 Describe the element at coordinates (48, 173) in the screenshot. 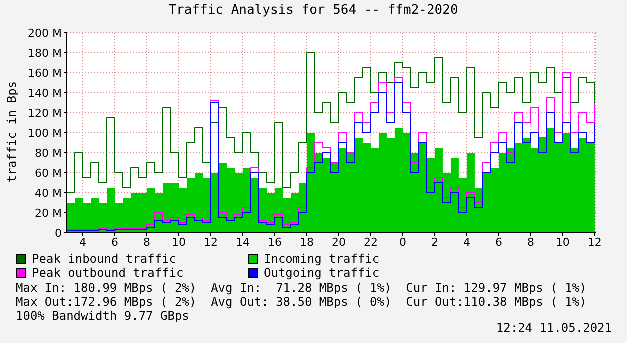

I see `y-tick-label: 60 M` at that location.